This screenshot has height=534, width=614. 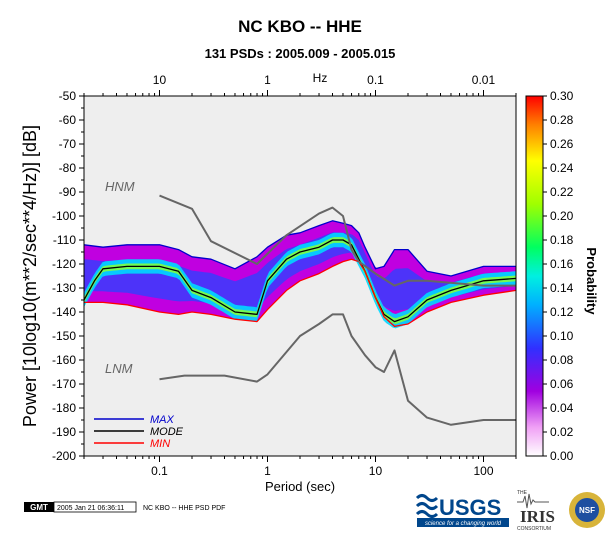 What do you see at coordinates (64, 216) in the screenshot?
I see `y-tick-label: -100` at bounding box center [64, 216].